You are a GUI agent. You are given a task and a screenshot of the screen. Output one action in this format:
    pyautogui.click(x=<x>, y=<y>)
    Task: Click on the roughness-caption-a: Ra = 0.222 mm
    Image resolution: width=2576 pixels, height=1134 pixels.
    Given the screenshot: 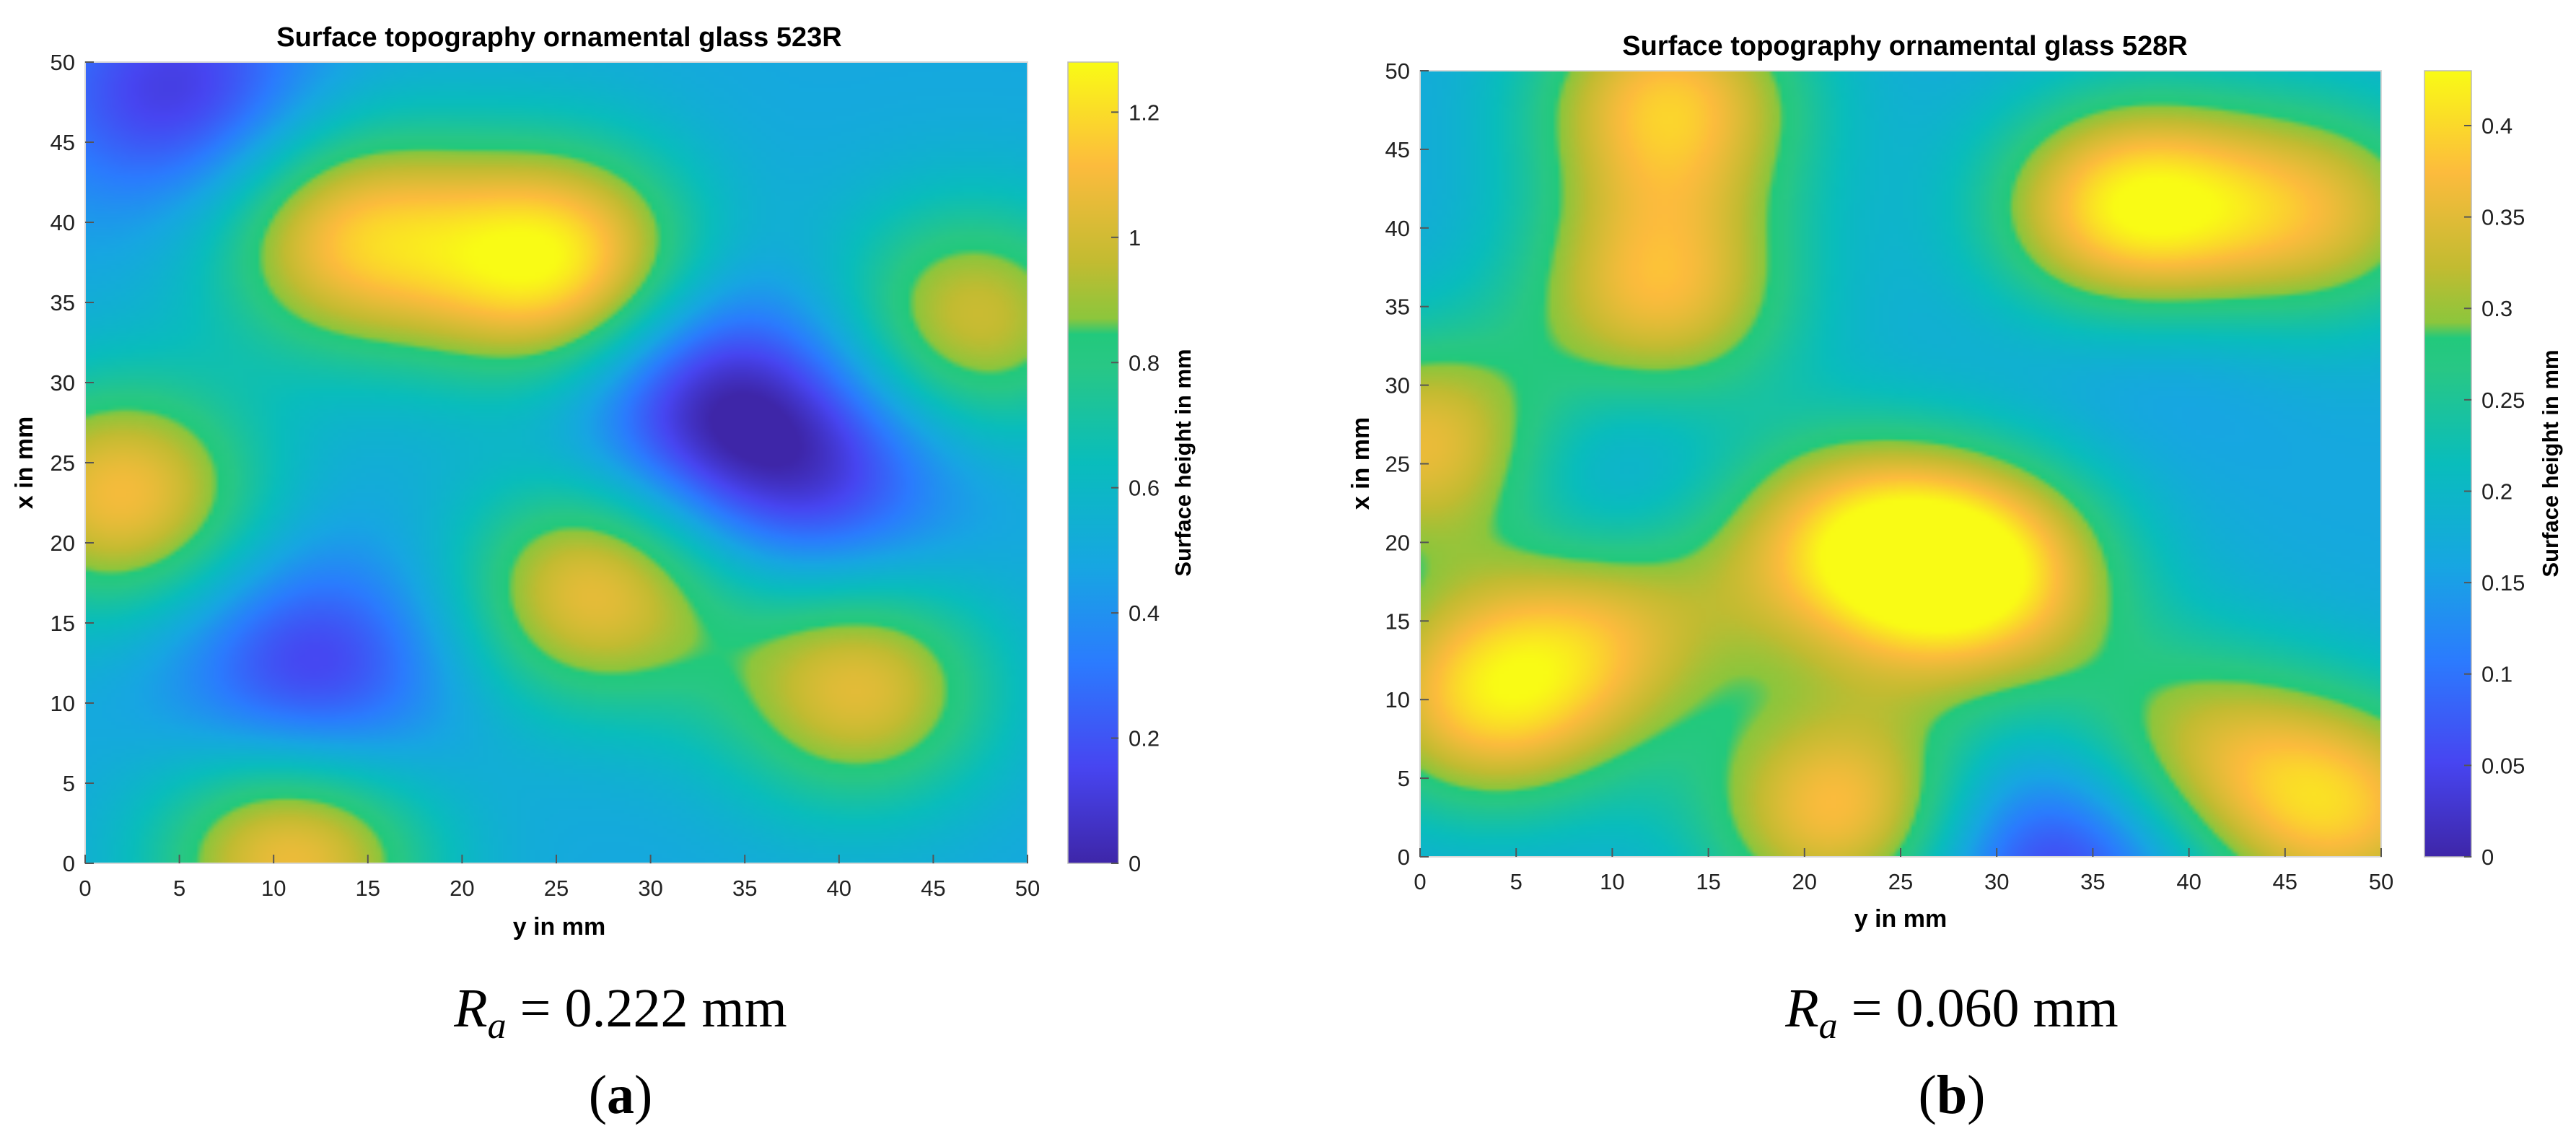 What is the action you would take?
    pyautogui.click(x=620, y=1012)
    